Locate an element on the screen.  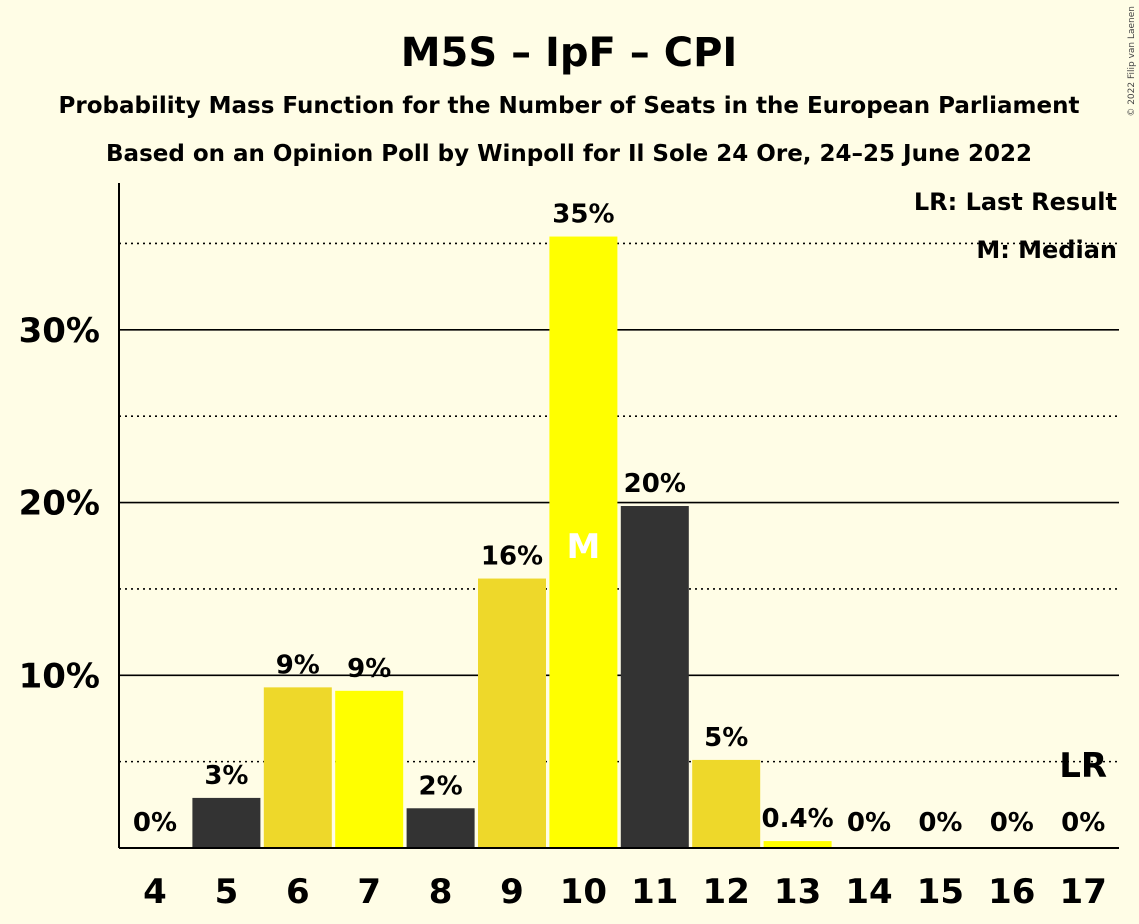
x-tick-label: 6 is located at coordinates (298, 892).